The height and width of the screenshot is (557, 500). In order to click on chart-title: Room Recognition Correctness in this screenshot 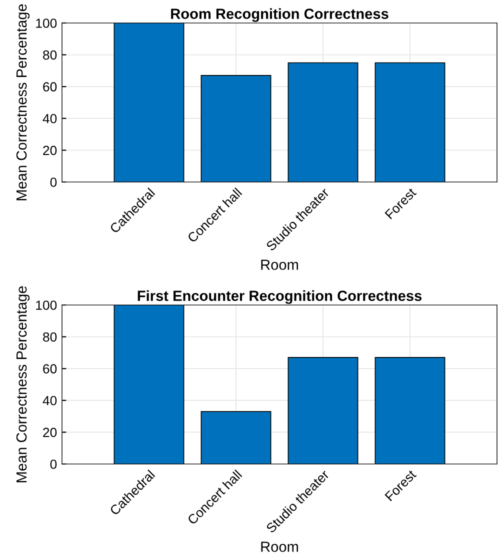, I will do `click(279, 15)`.